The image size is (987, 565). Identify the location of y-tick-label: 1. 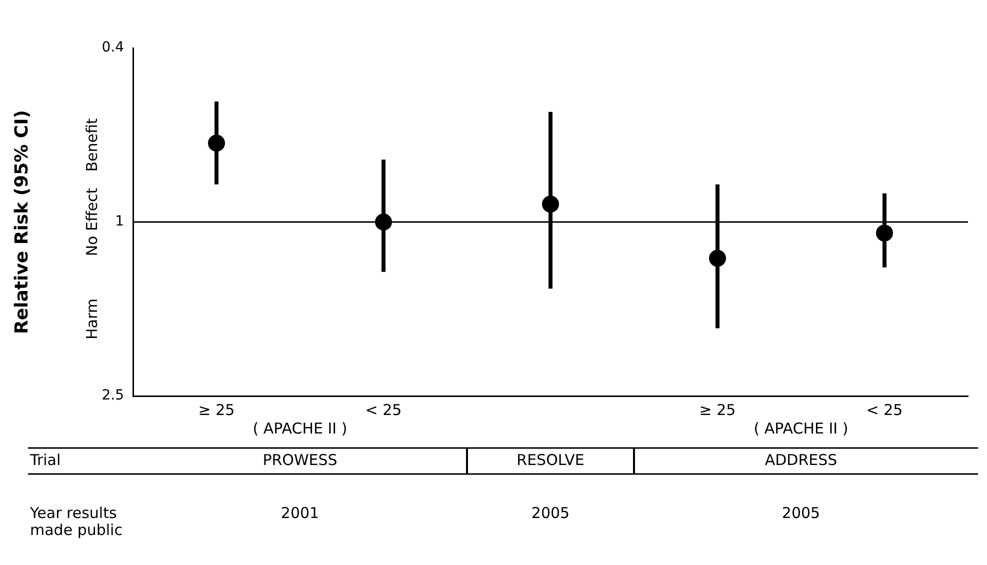
(119, 222).